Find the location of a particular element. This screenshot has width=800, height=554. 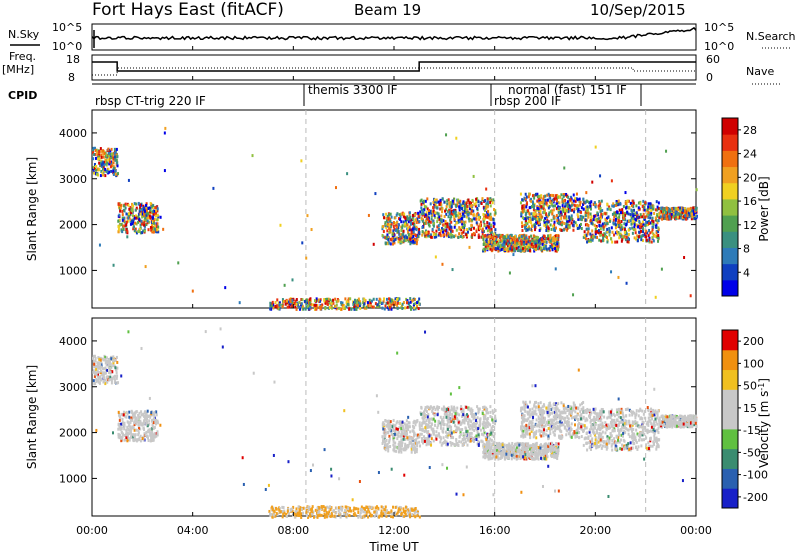

y-tick-label: 1000 is located at coordinates (73, 270).